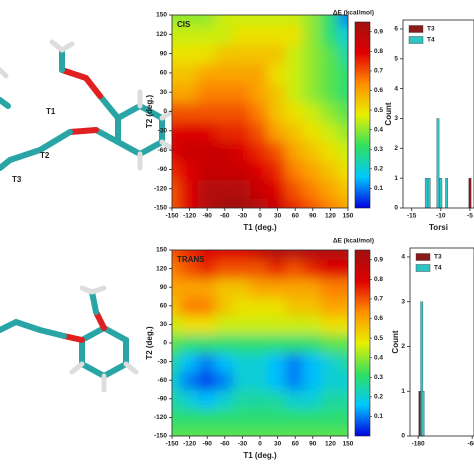 The height and width of the screenshot is (474, 474). Describe the element at coordinates (378, 416) in the screenshot. I see `colorbar-tick-label: 0.1` at that location.